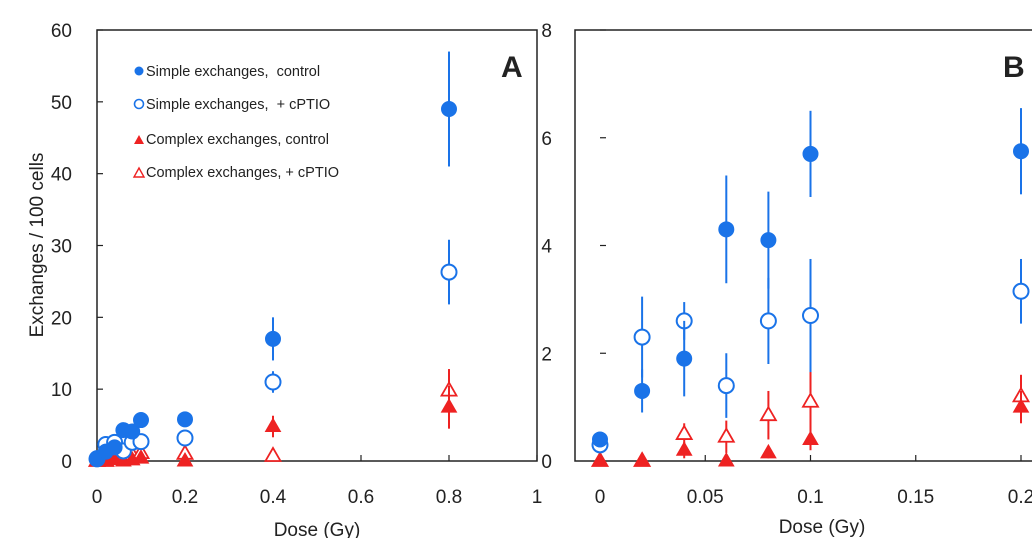 Image resolution: width=1032 pixels, height=538 pixels. Describe the element at coordinates (139, 172) in the screenshot. I see `legend-marker-complex-cptio` at that location.